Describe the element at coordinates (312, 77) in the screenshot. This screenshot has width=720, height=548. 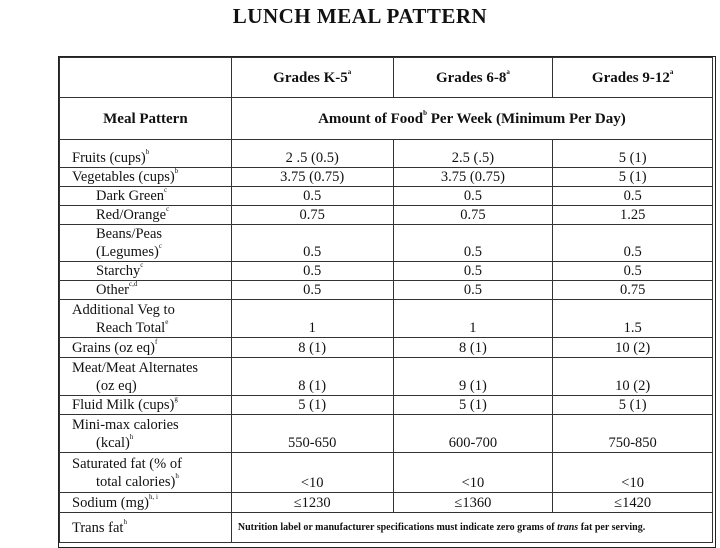
I see `col-header-k5: Grades K-5a` at that location.